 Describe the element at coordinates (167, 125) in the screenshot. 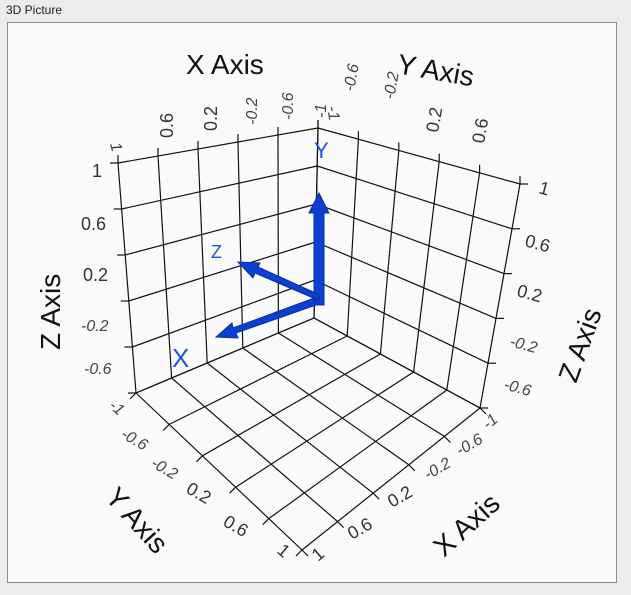

I see `top-x-tick: 0.6` at that location.